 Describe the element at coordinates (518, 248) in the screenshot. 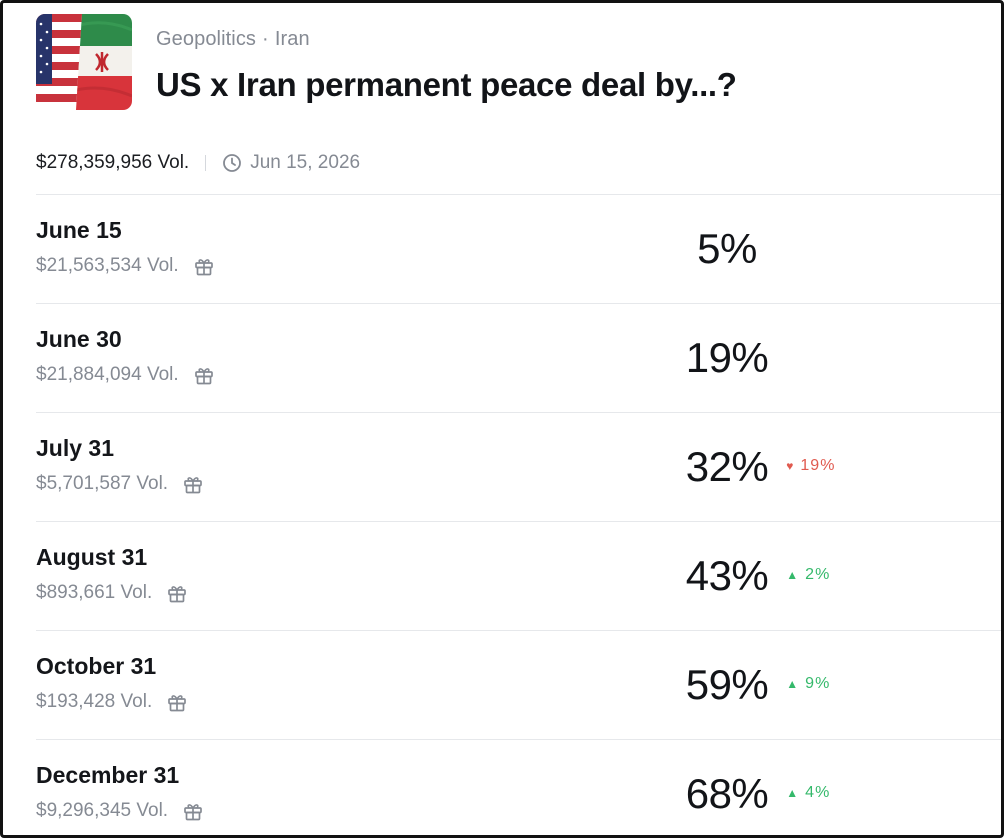

I see `outcome-row-0: June 15 $21,563,534 Vol. 5%` at that location.